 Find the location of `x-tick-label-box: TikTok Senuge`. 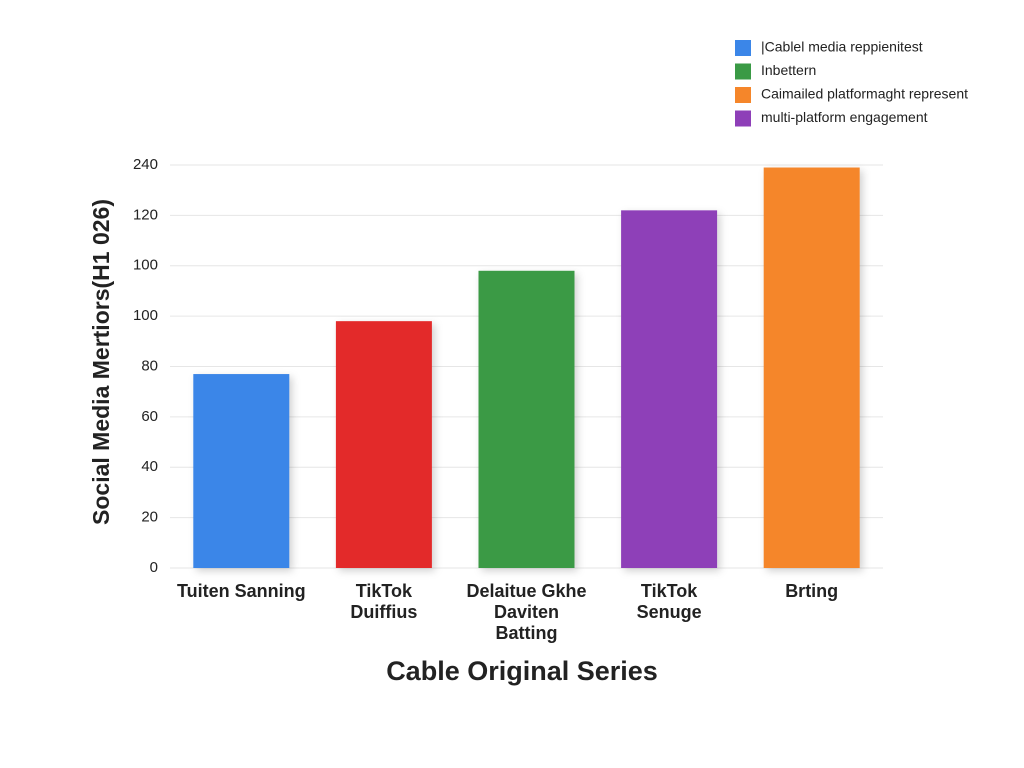

x-tick-label-box: TikTok Senuge is located at coordinates (669, 601).